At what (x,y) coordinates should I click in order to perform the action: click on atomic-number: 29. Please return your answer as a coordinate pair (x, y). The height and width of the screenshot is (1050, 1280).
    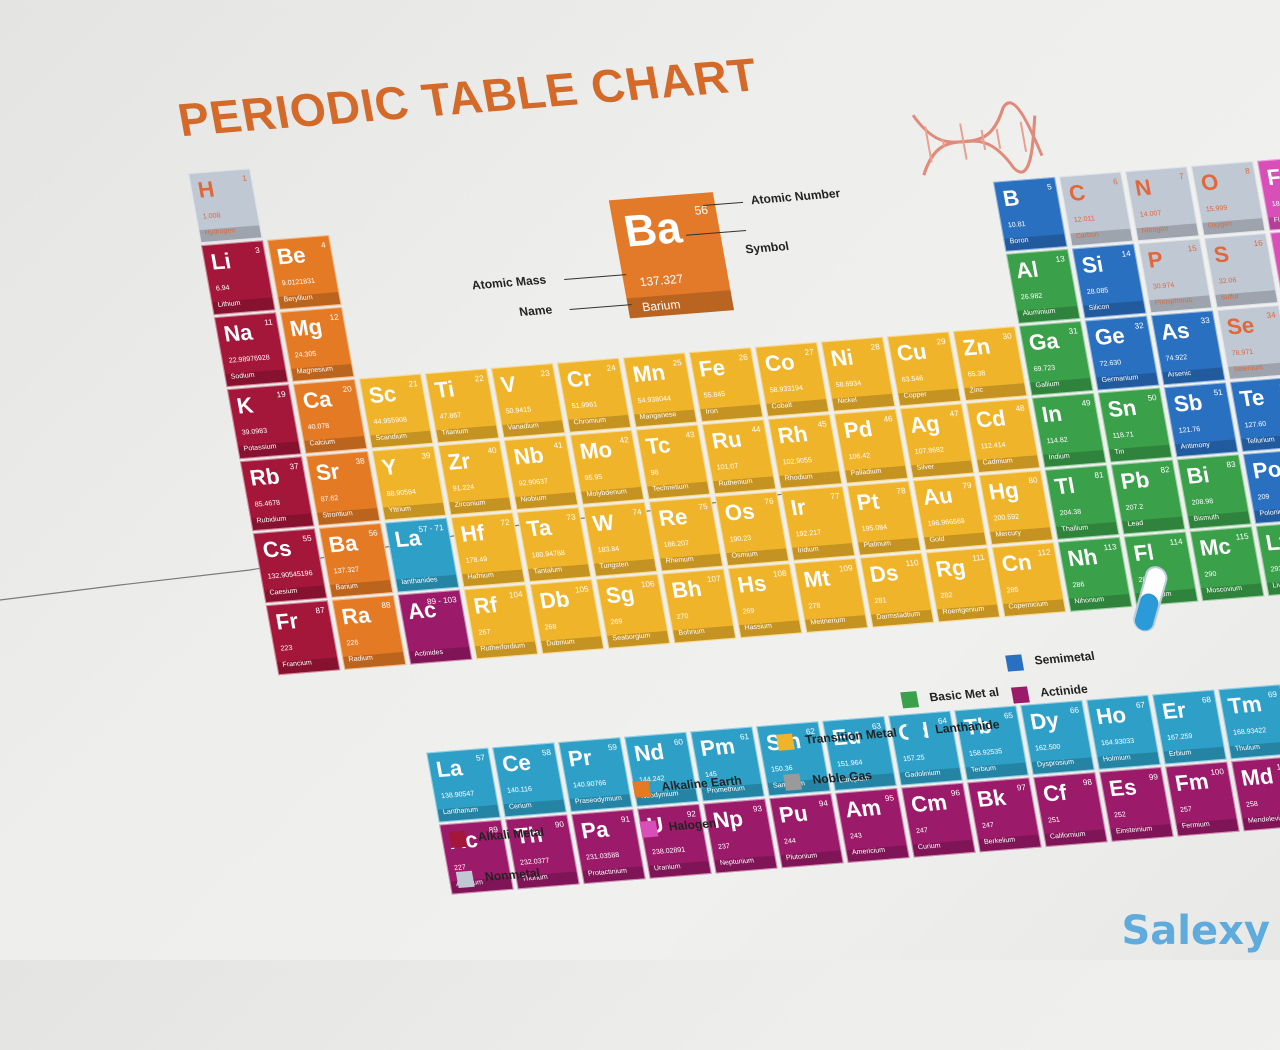
    Looking at the image, I should click on (941, 341).